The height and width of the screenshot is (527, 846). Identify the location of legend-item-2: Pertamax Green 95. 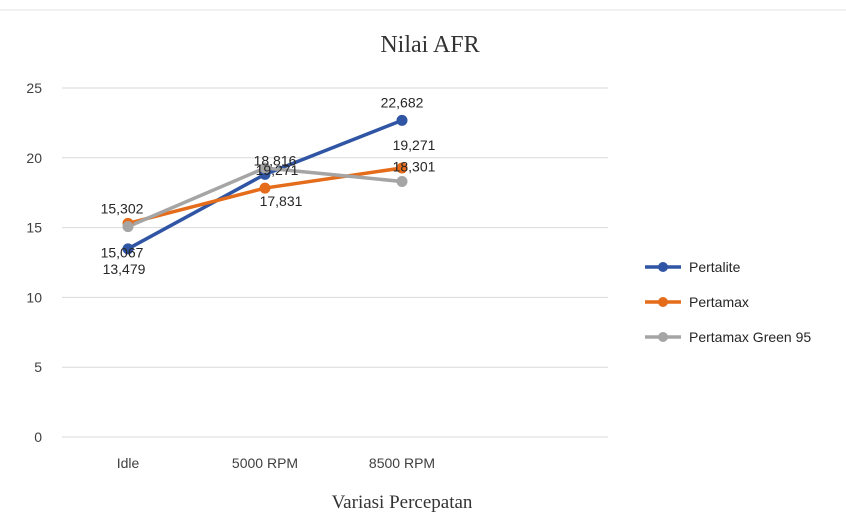
(728, 337).